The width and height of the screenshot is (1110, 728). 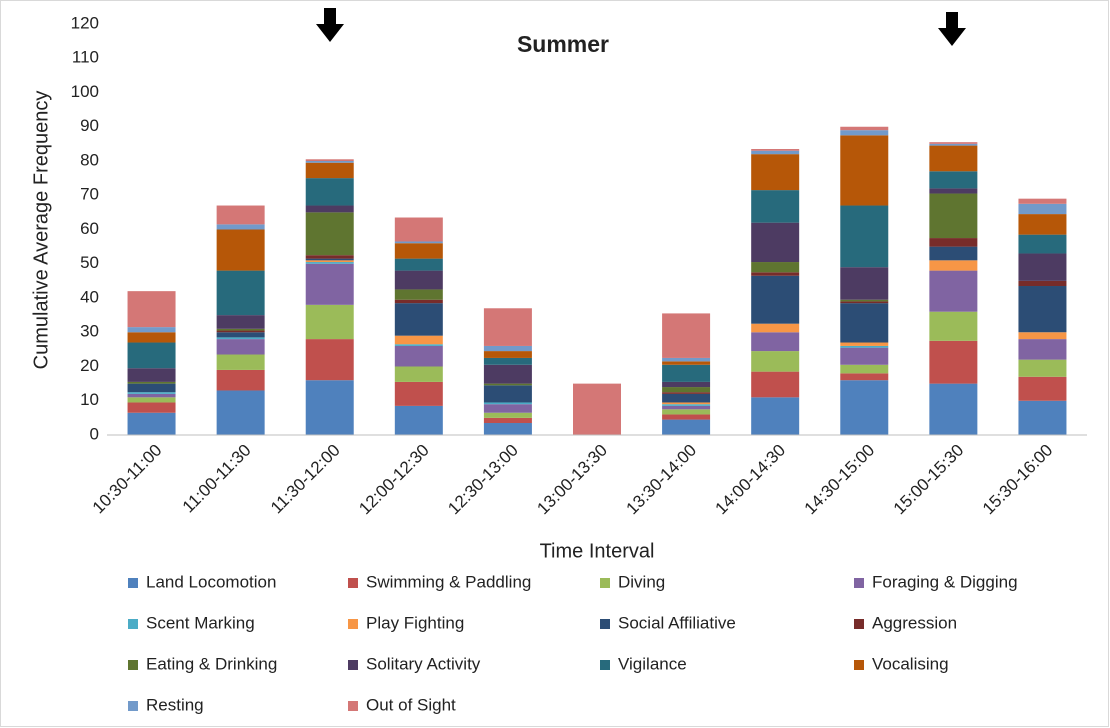 What do you see at coordinates (200, 622) in the screenshot?
I see `legend-label: Scent Marking` at bounding box center [200, 622].